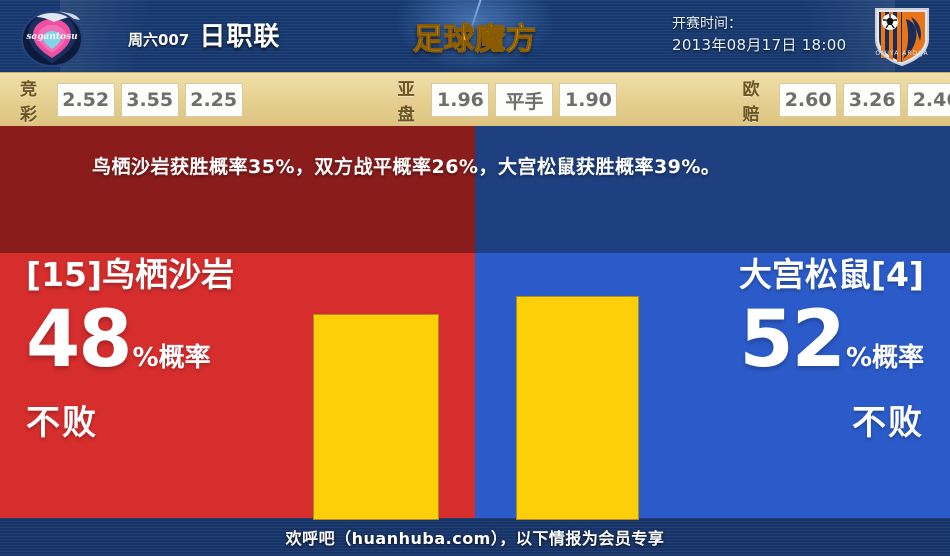  I want to click on away-team-block: 大宫松鼠[4] 52 %概率 不败, so click(831, 348).